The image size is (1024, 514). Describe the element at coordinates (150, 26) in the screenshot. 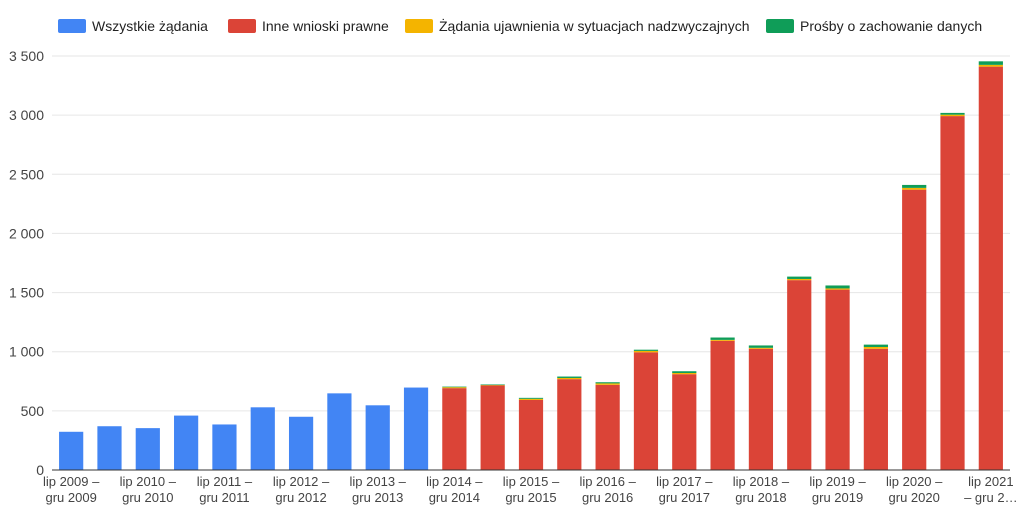

I see `legend-label-all-requests: Wszystkie żądania` at that location.